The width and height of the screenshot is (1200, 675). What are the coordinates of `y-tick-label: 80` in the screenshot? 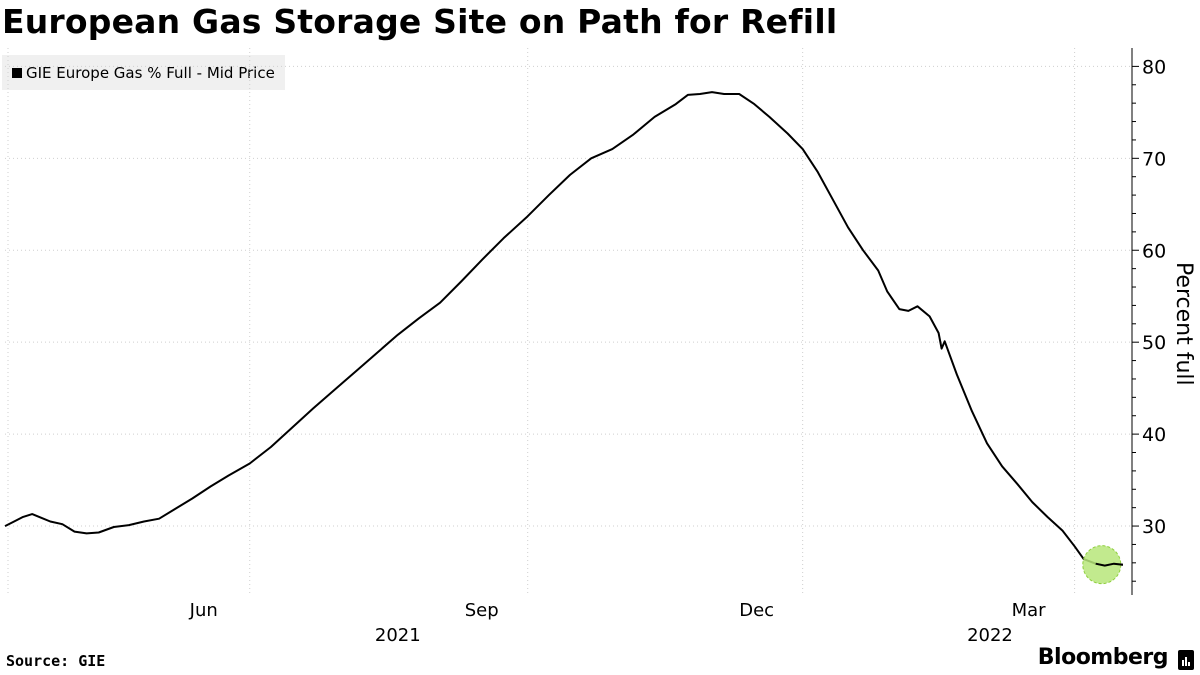 It's located at (1154, 67).